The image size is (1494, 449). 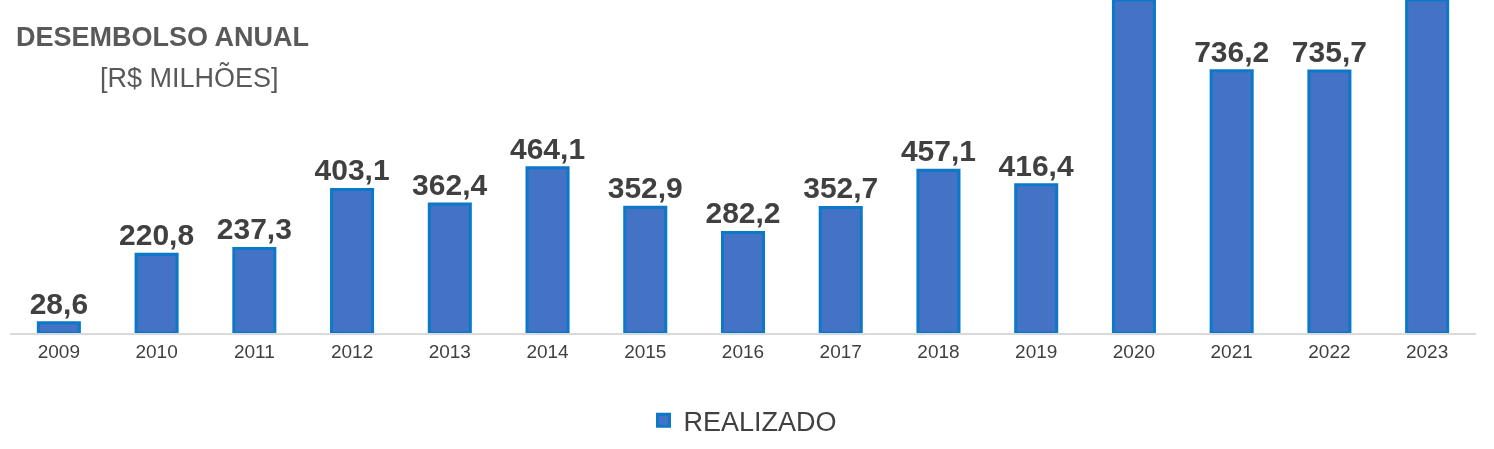 What do you see at coordinates (1427, 351) in the screenshot?
I see `x-tick-label: 2023` at bounding box center [1427, 351].